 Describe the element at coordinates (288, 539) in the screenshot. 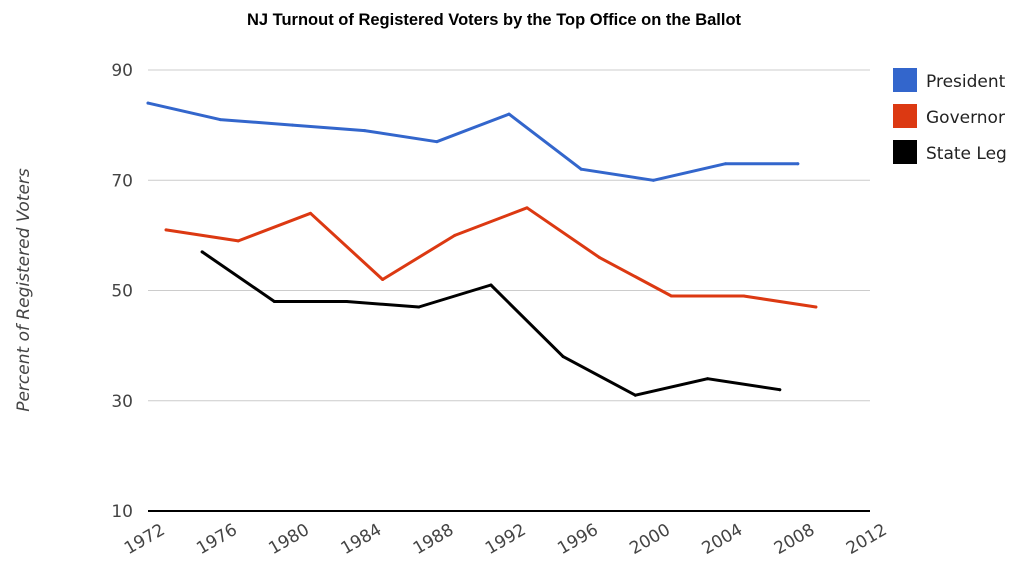

I see `x-tick-label: 1980` at that location.